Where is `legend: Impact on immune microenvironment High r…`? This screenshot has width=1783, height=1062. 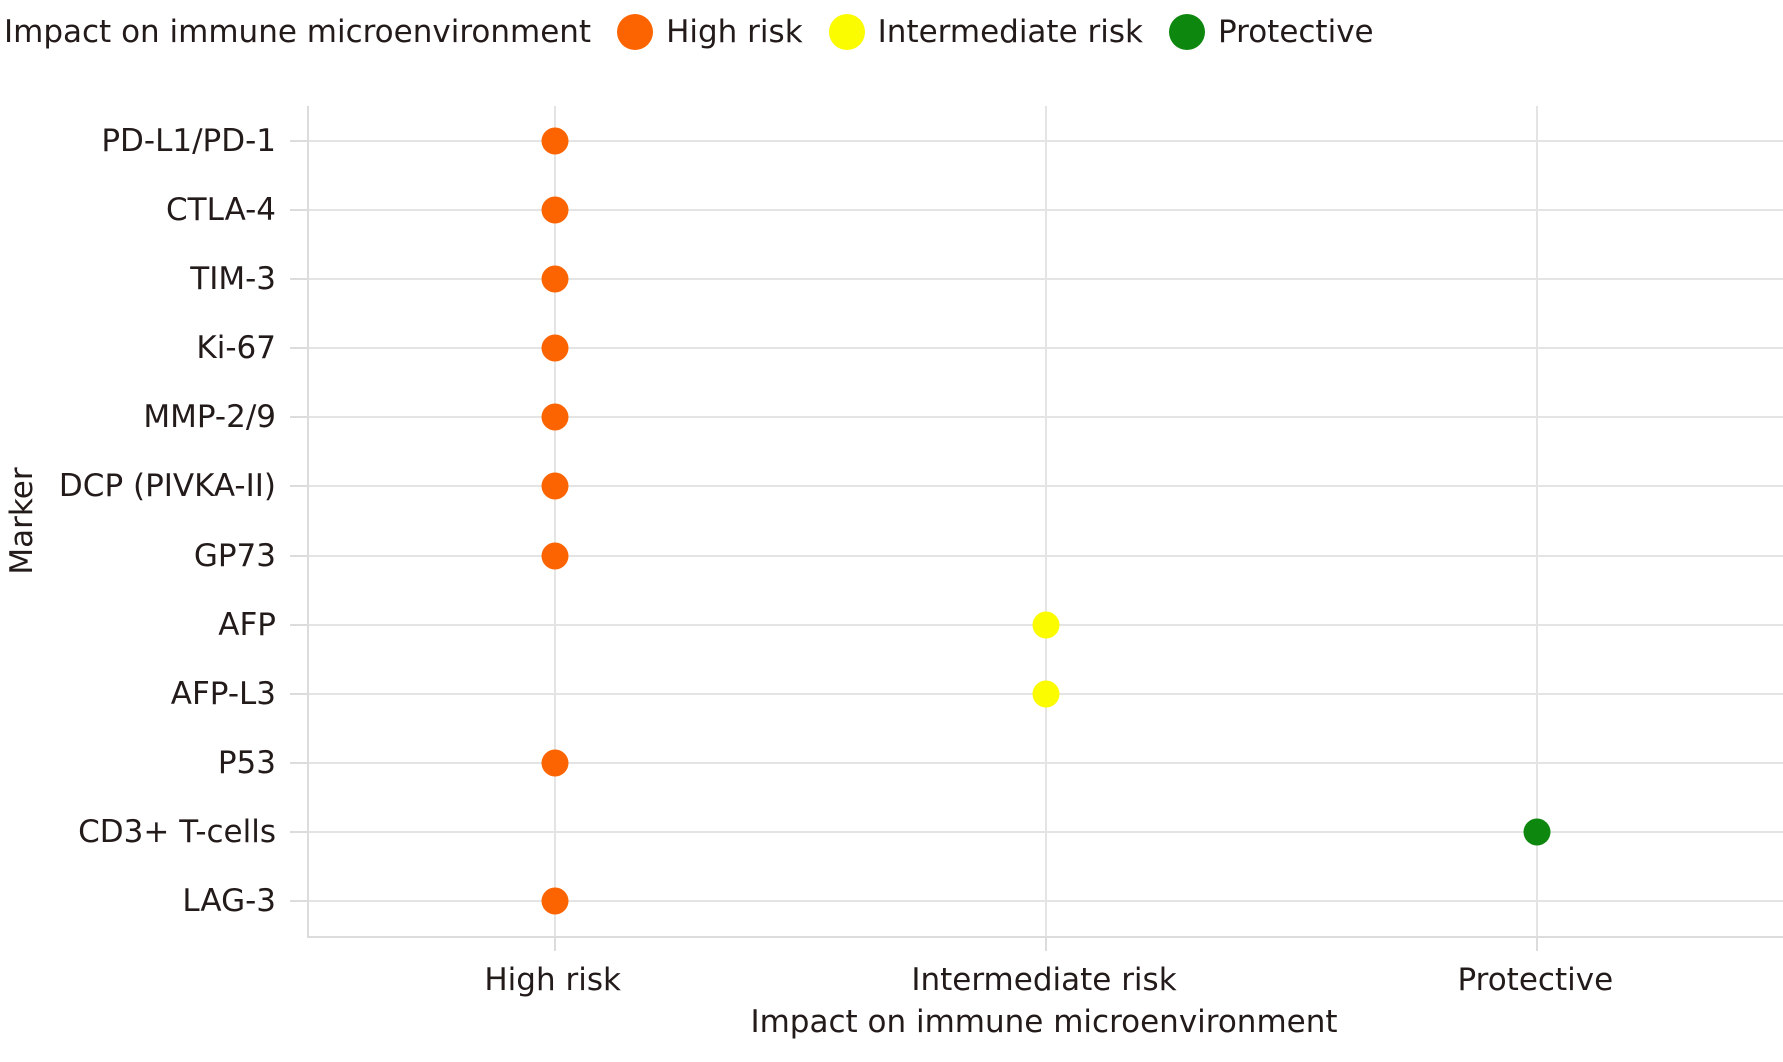
legend: Impact on immune microenvironment High r… is located at coordinates (689, 32).